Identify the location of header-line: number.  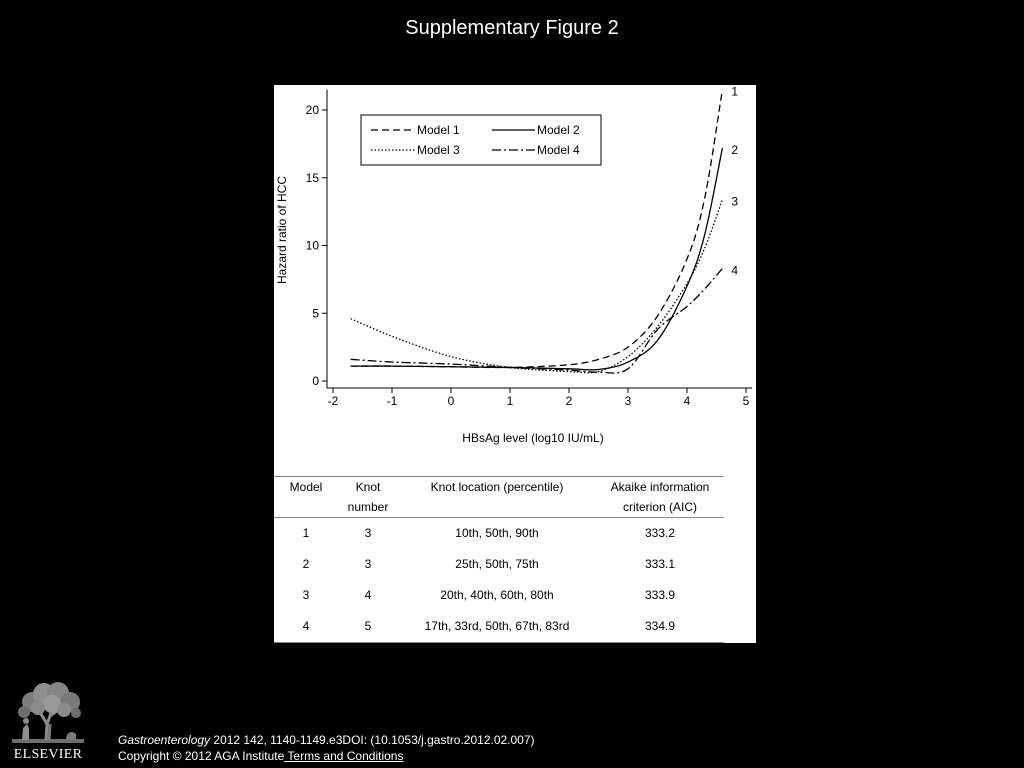
(368, 507).